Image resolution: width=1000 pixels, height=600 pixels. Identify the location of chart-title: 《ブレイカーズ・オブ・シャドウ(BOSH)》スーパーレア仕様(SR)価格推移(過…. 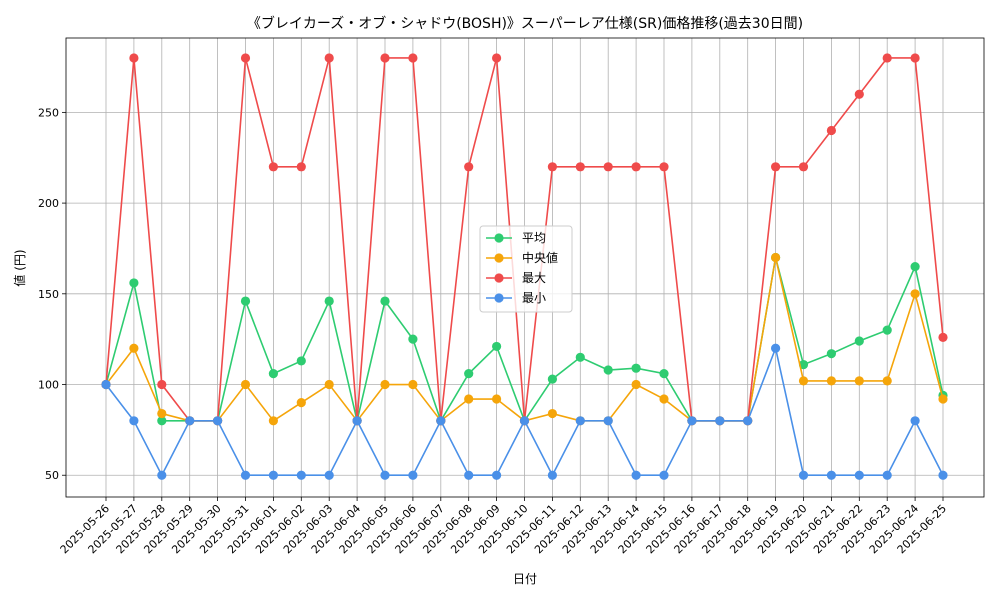
(525, 23).